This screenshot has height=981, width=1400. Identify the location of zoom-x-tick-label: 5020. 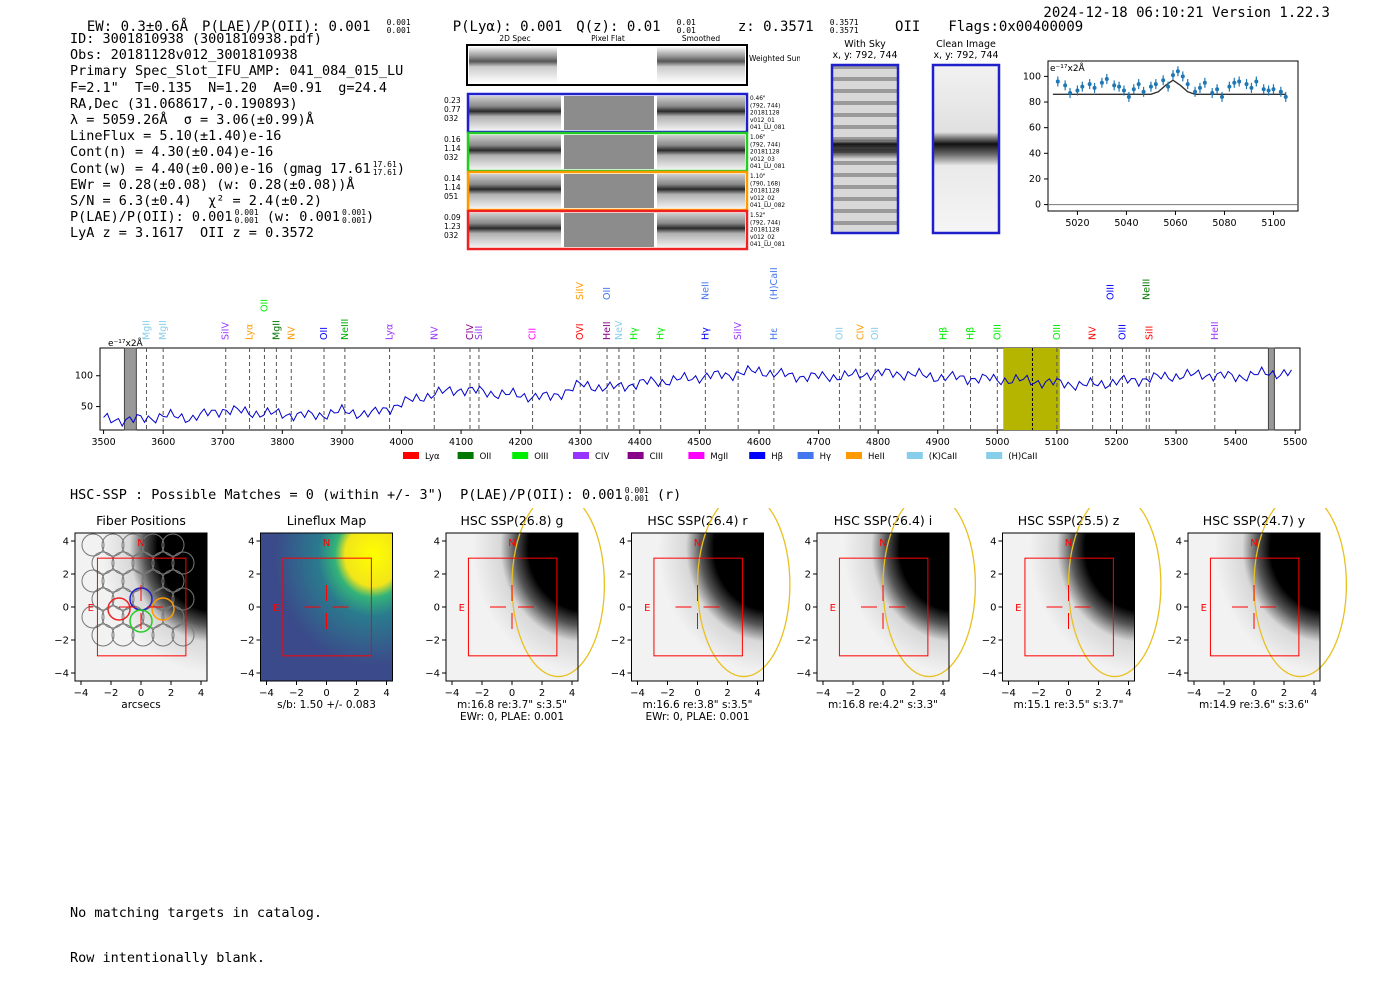
(1077, 223).